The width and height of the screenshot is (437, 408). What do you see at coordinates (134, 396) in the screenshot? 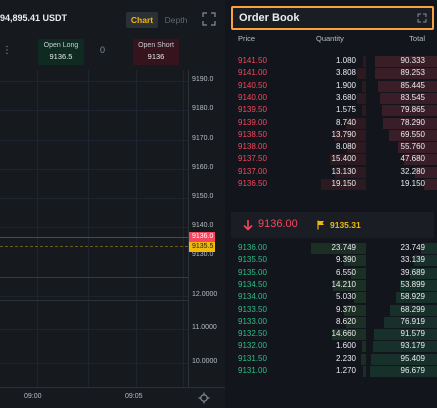
I see `time-tick: 09:05` at bounding box center [134, 396].